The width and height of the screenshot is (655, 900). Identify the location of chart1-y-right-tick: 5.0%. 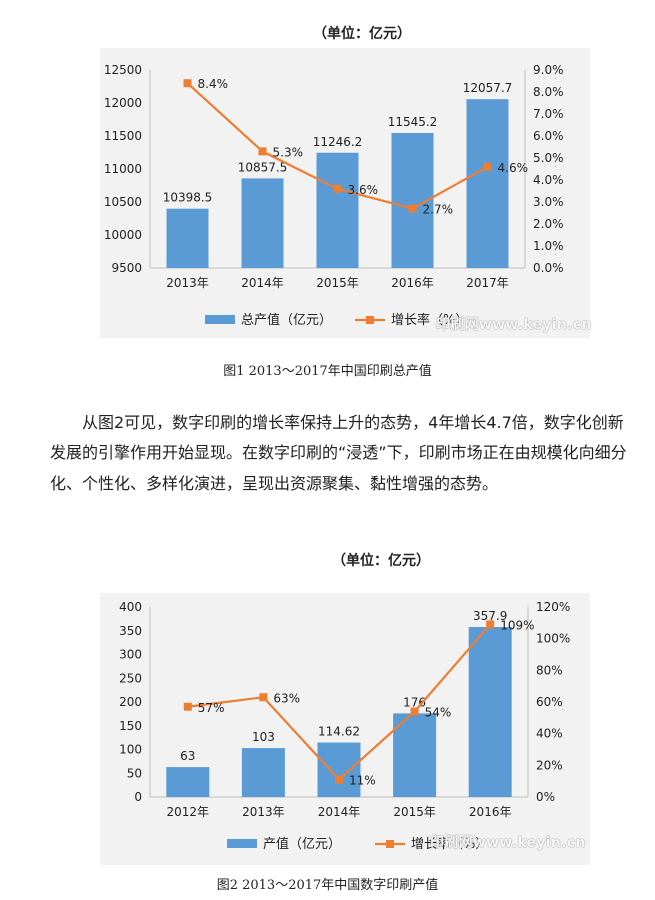
(548, 158).